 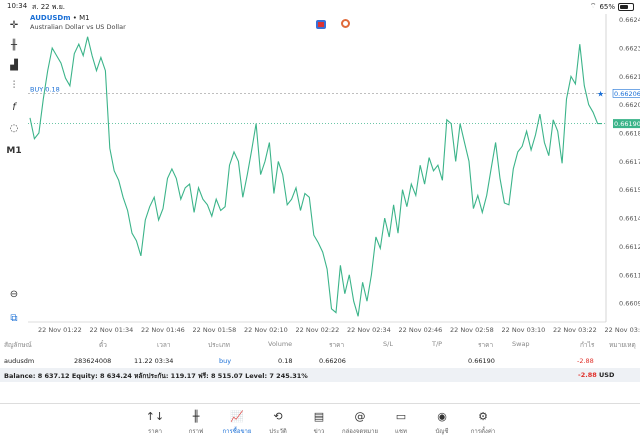 I want to click on buy-price-label: 0.66206, so click(x=627, y=94).